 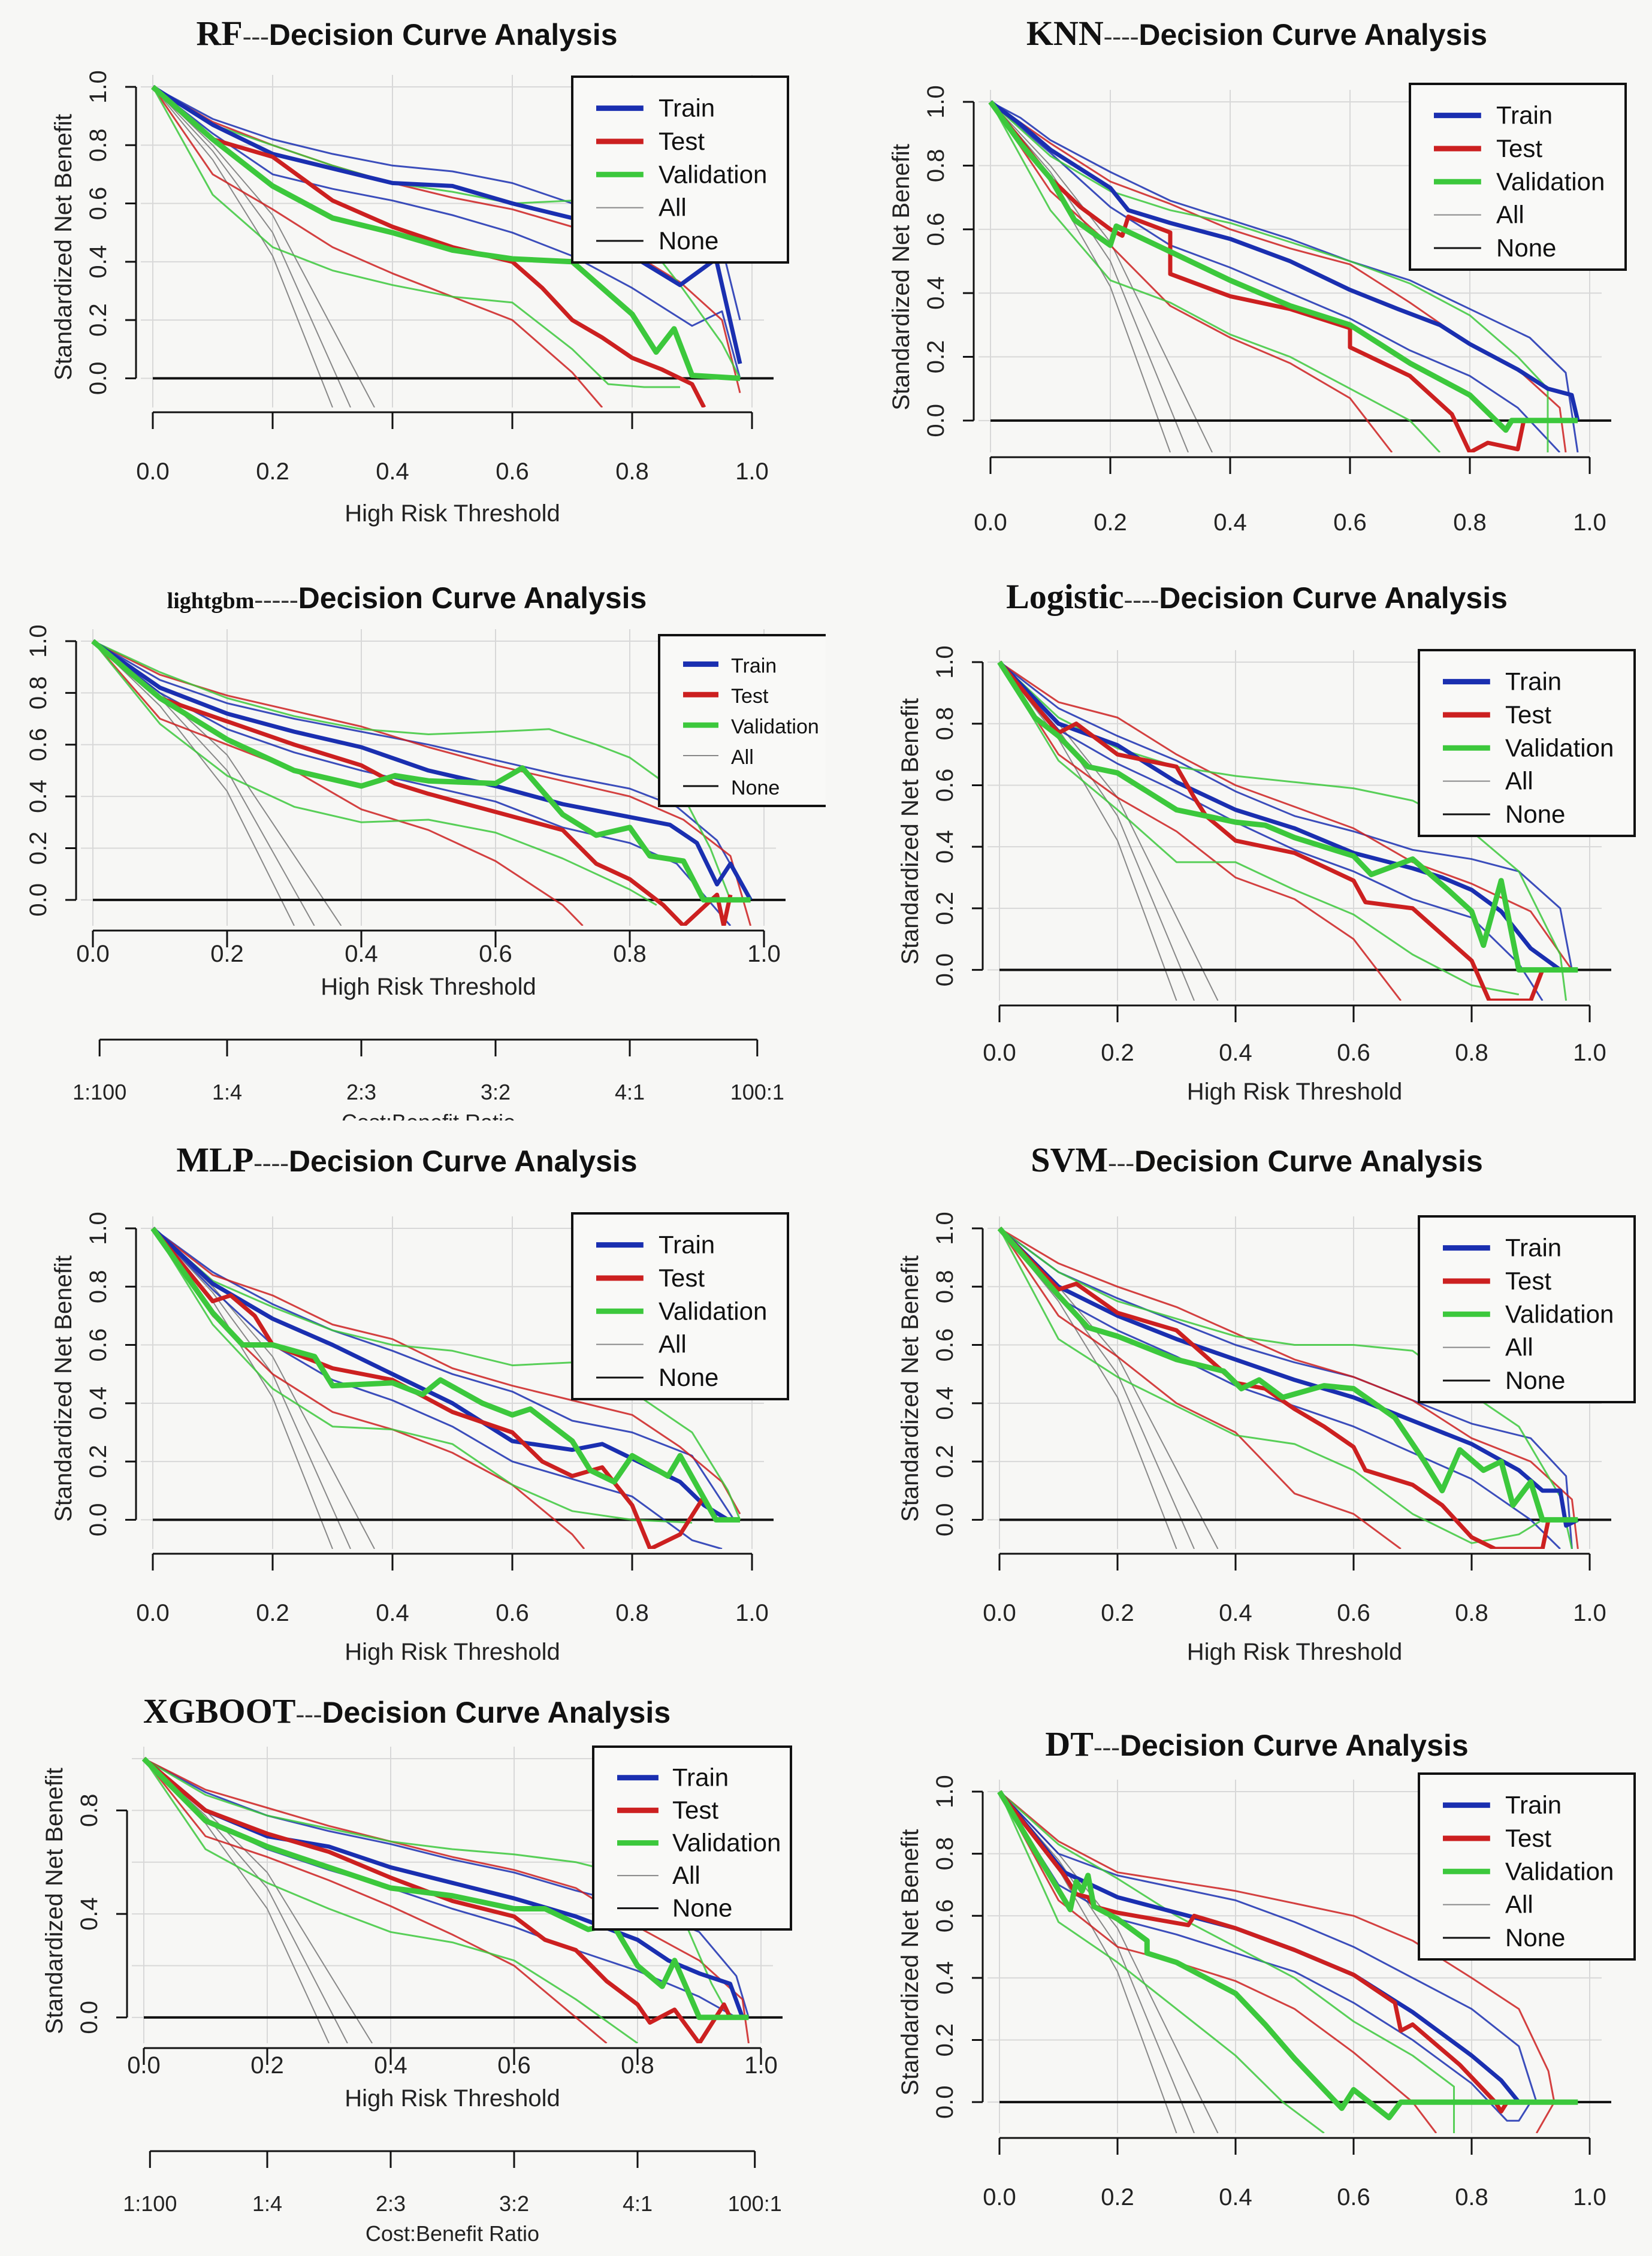 What do you see at coordinates (391, 2203) in the screenshot?
I see `cost-benefit-tick-label: 2:3` at bounding box center [391, 2203].